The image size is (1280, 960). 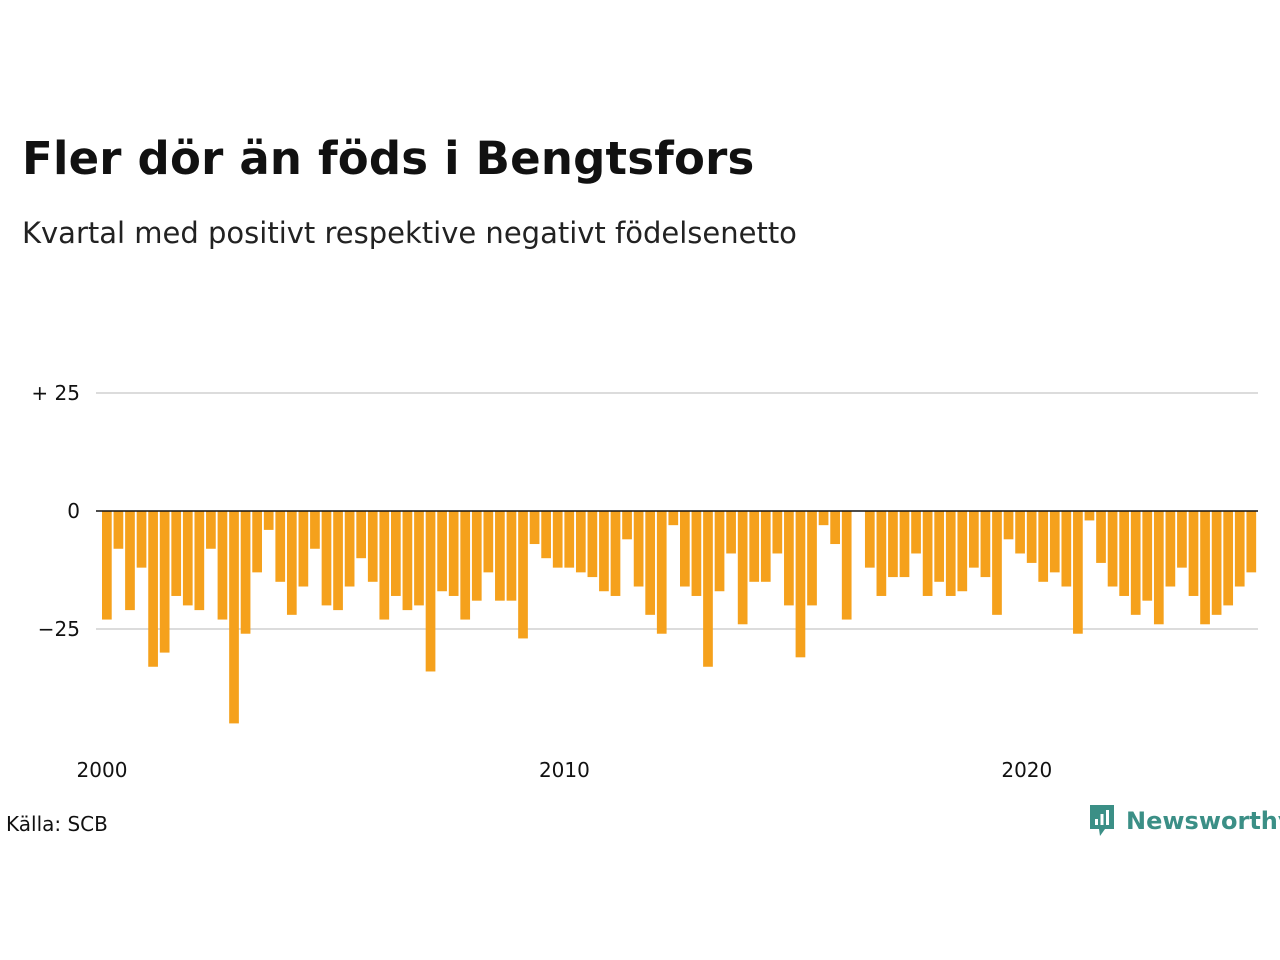 What do you see at coordinates (731, 532) in the screenshot?
I see `bar-2013-Q3` at bounding box center [731, 532].